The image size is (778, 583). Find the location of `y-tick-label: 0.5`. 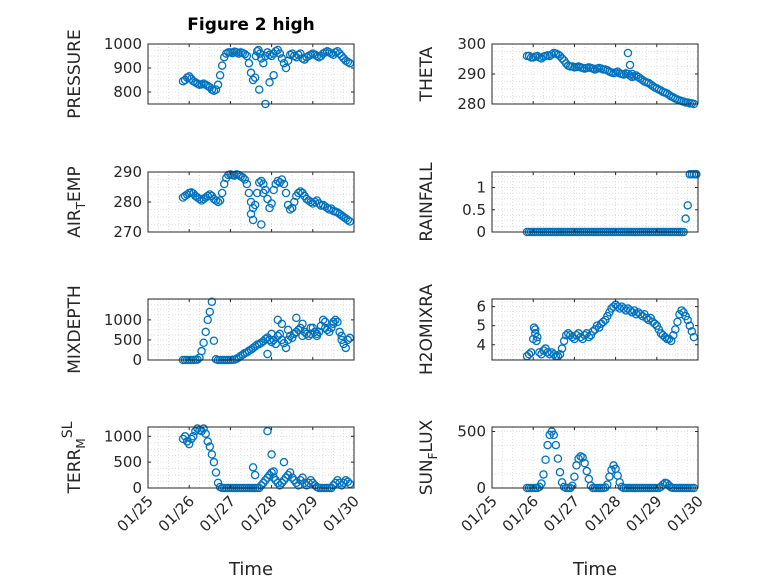

y-tick-label: 0.5 is located at coordinates (474, 210).